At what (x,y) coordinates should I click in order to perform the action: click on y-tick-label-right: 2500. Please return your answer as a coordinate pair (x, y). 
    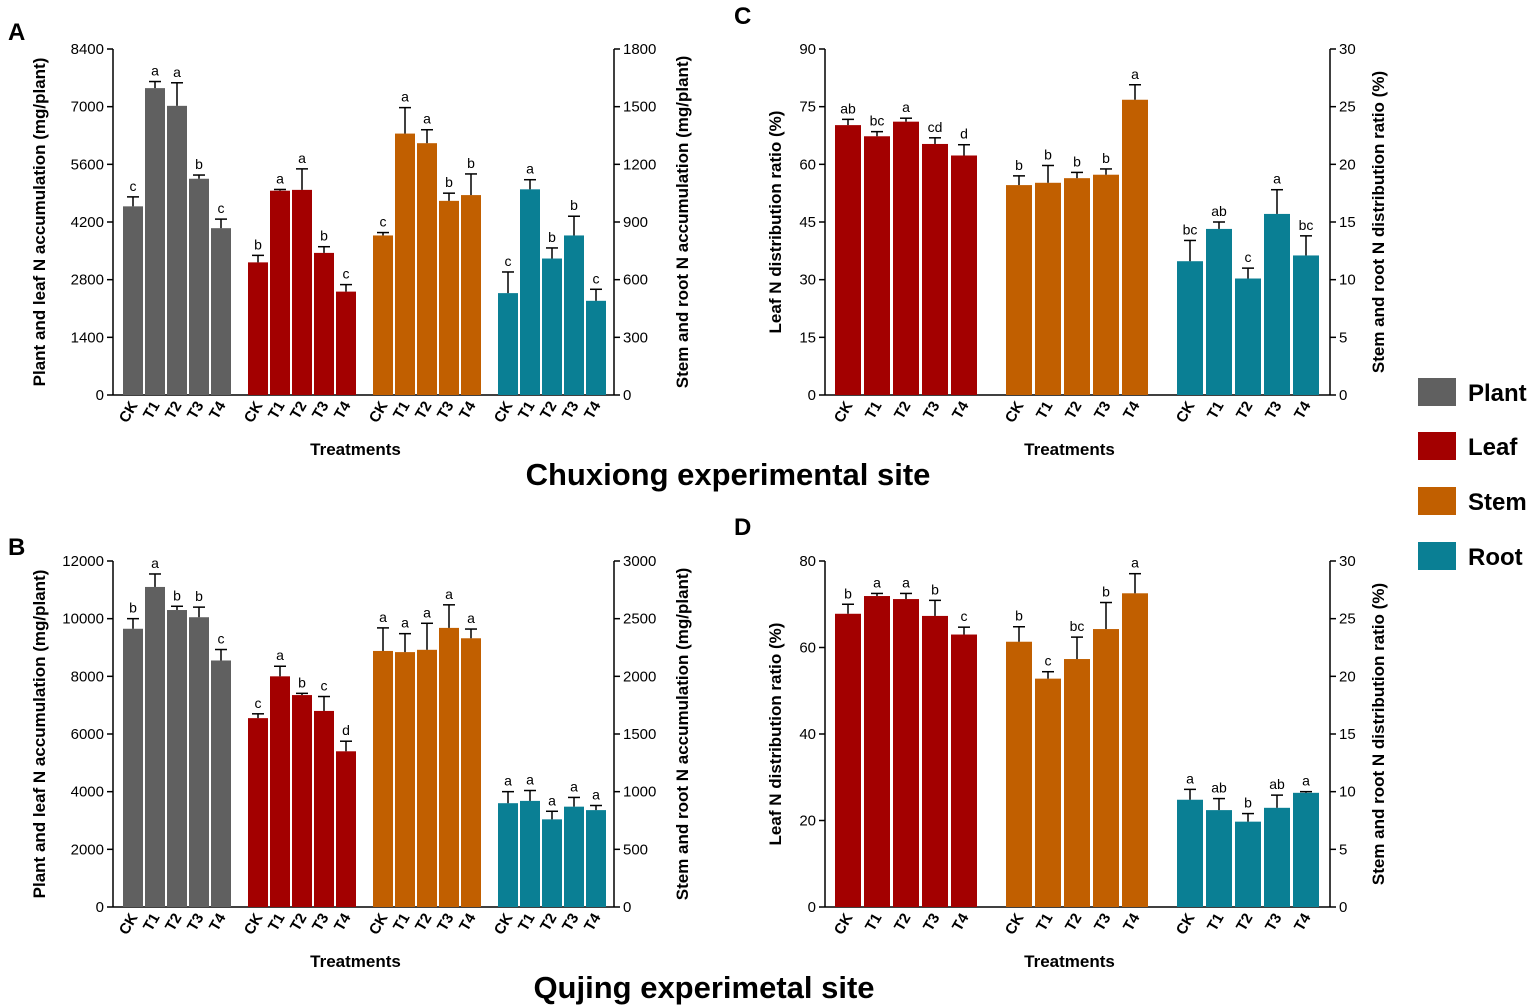
    Looking at the image, I should click on (639, 619).